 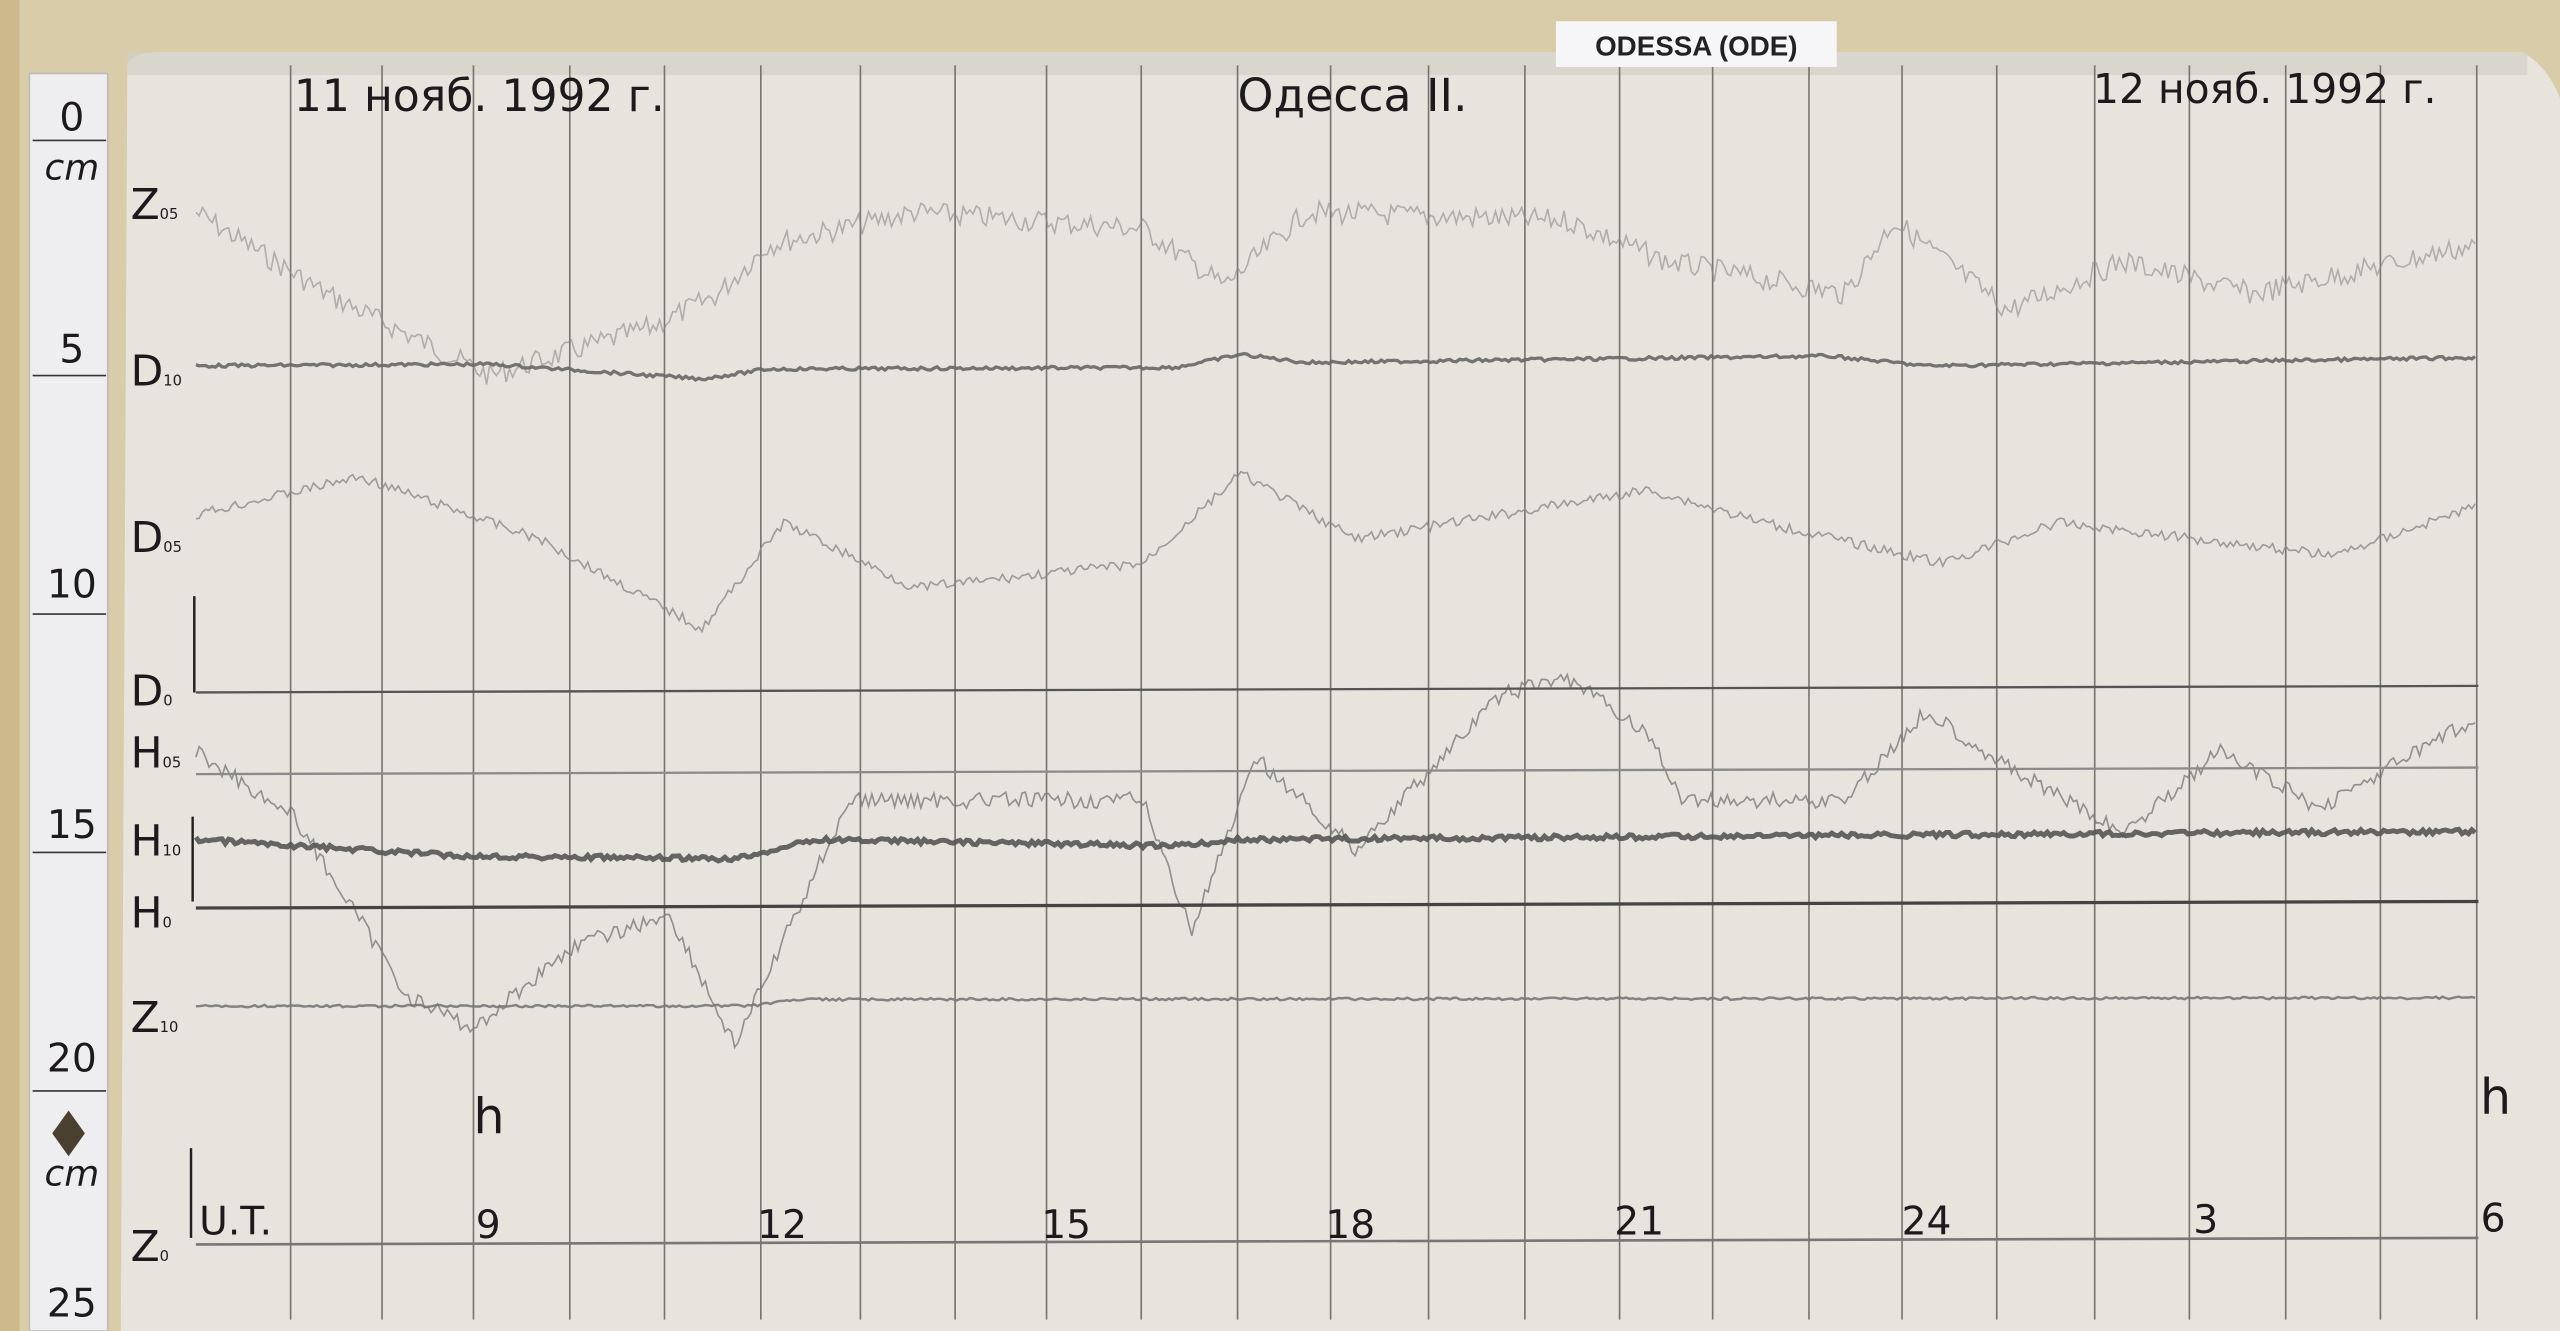 I want to click on time-tick: 21, so click(x=1639, y=1222).